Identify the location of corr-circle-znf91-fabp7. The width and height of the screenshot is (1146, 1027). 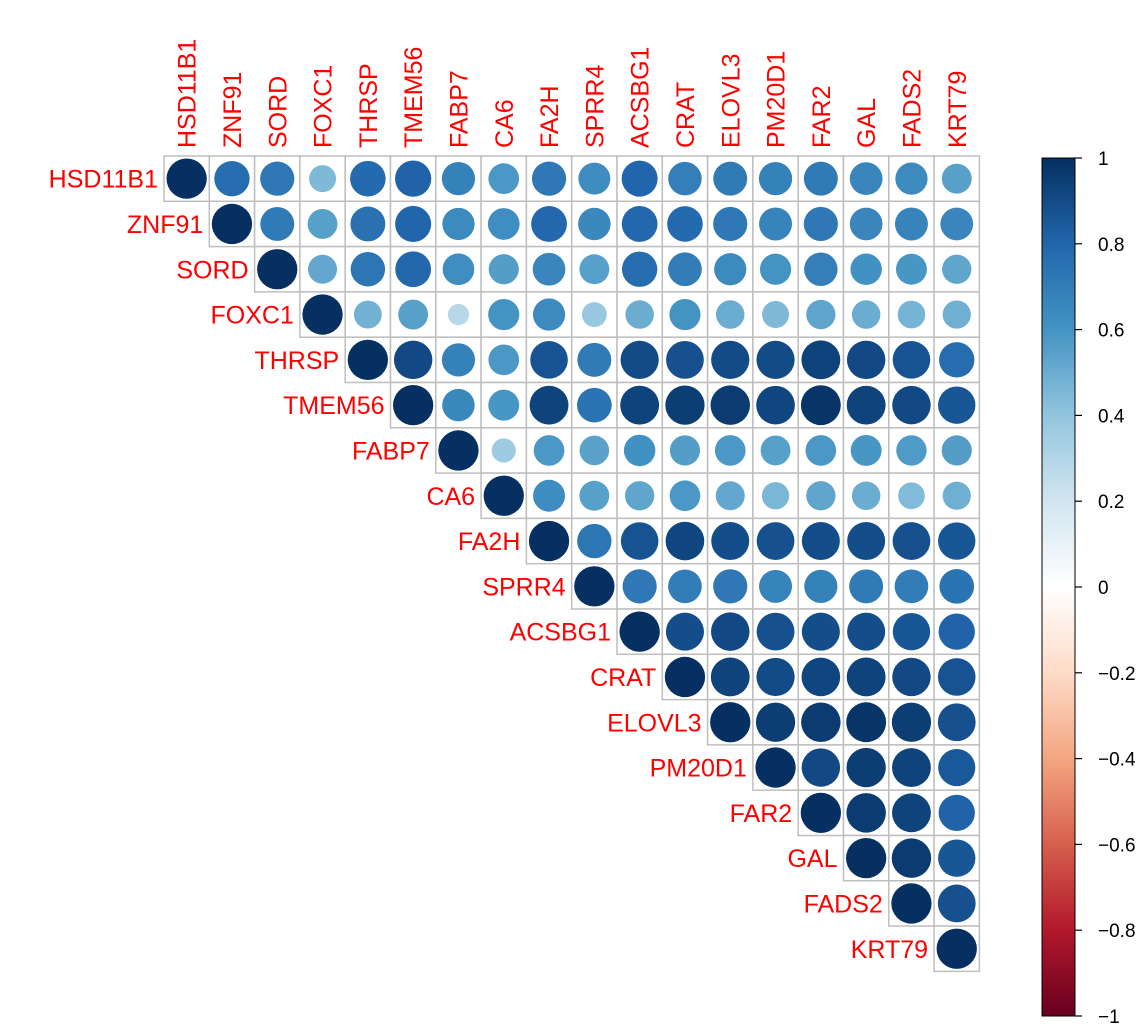
(458, 224).